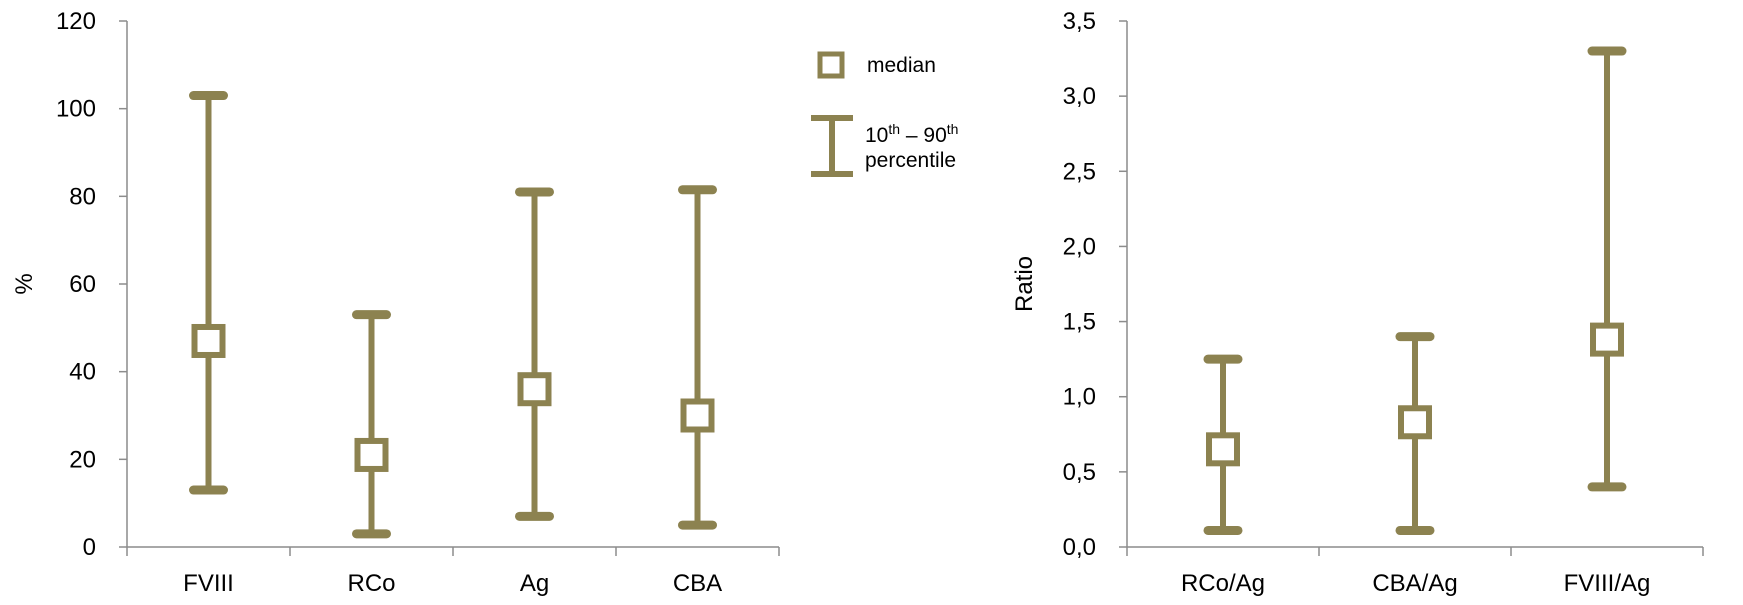 This screenshot has height=605, width=1743. What do you see at coordinates (208, 583) in the screenshot?
I see `left-x-tick-label: FVIII` at bounding box center [208, 583].